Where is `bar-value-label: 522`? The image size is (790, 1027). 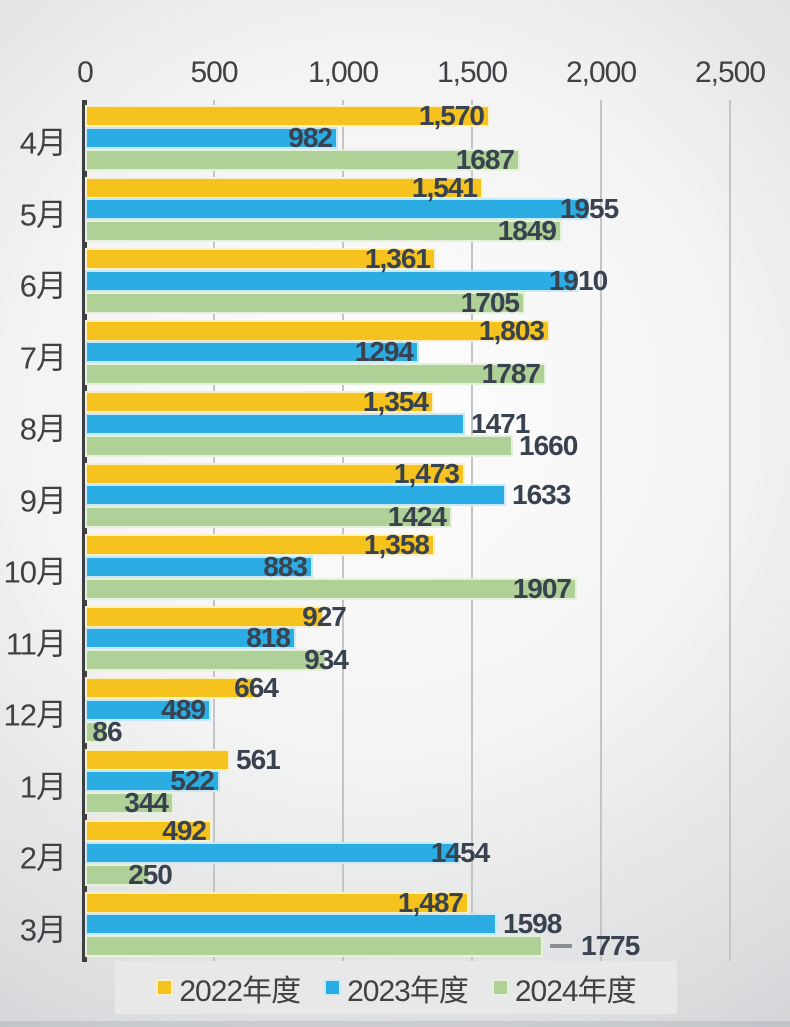
bar-value-label: 522 is located at coordinates (192, 781).